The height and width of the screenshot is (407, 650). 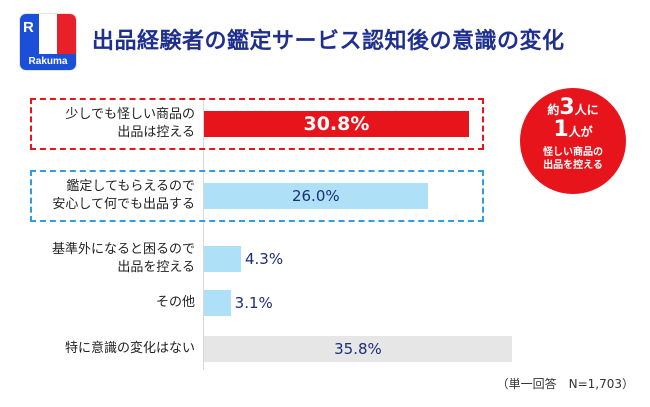 I want to click on logo-flag-blue, so click(x=29, y=34).